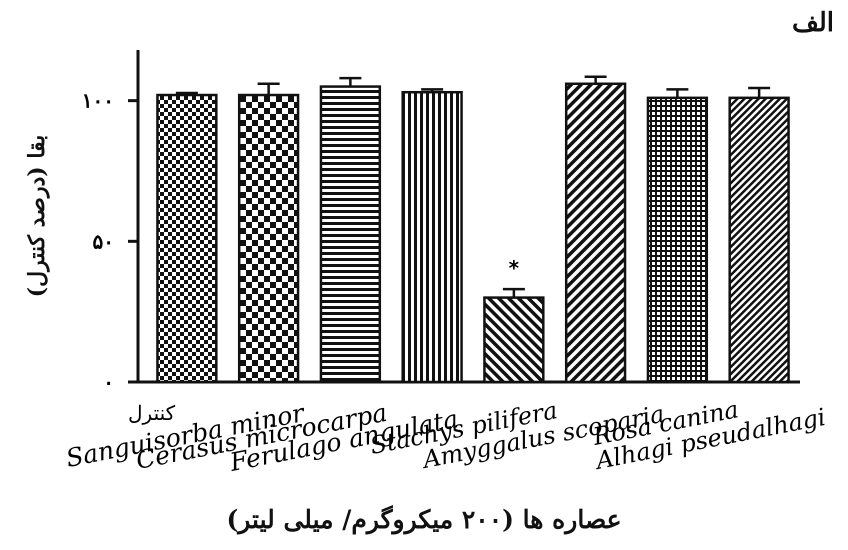 Image resolution: width=848 pixels, height=550 pixels. I want to click on significance-marker: *, so click(514, 268).